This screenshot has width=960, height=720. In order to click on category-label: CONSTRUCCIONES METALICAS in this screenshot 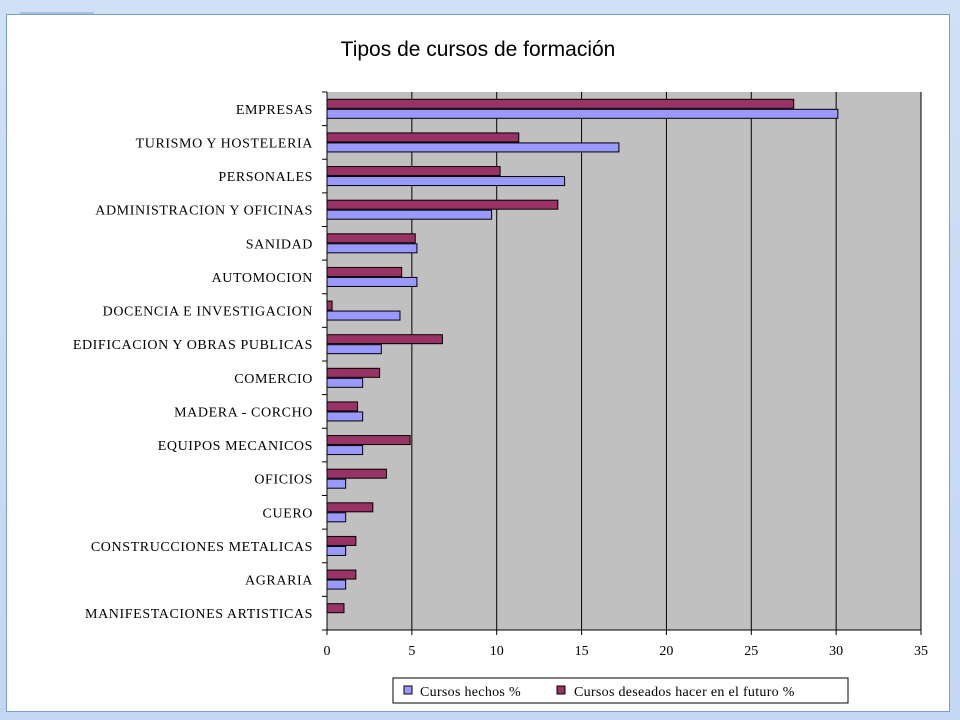, I will do `click(202, 547)`.